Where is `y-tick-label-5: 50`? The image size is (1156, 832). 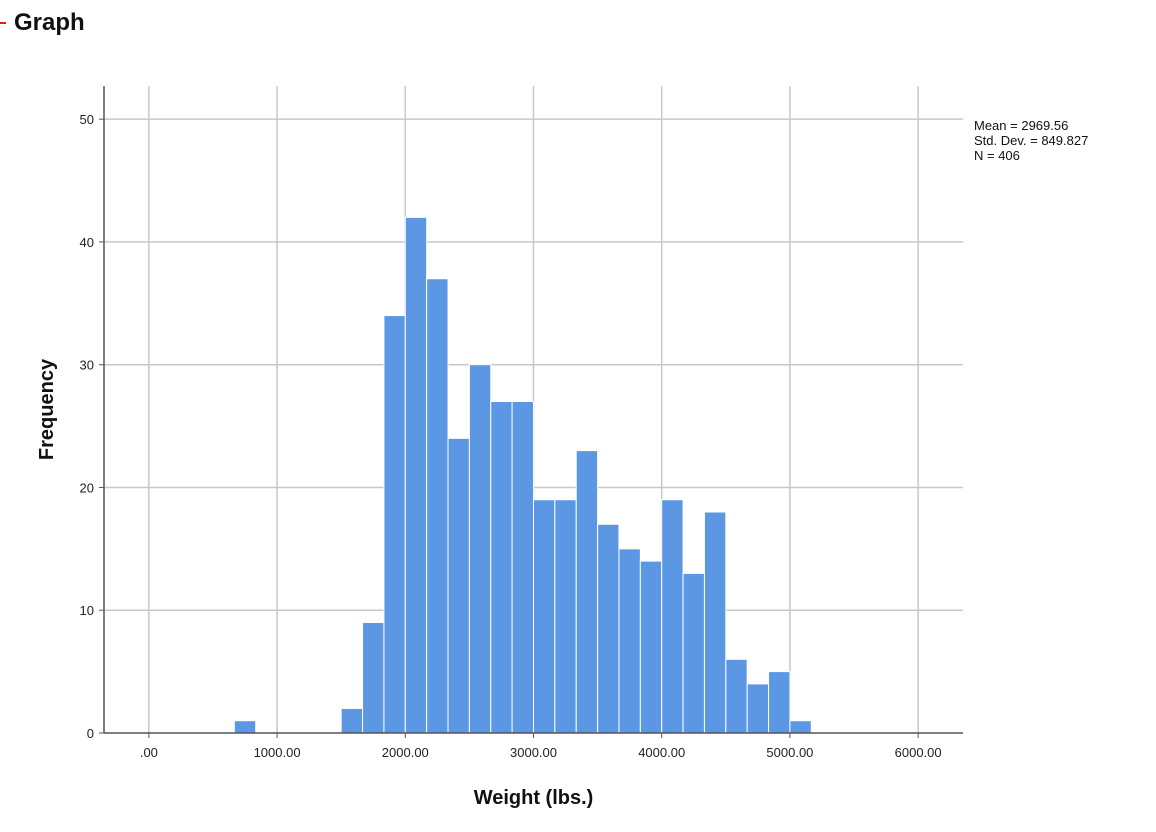
y-tick-label-5: 50 is located at coordinates (87, 119).